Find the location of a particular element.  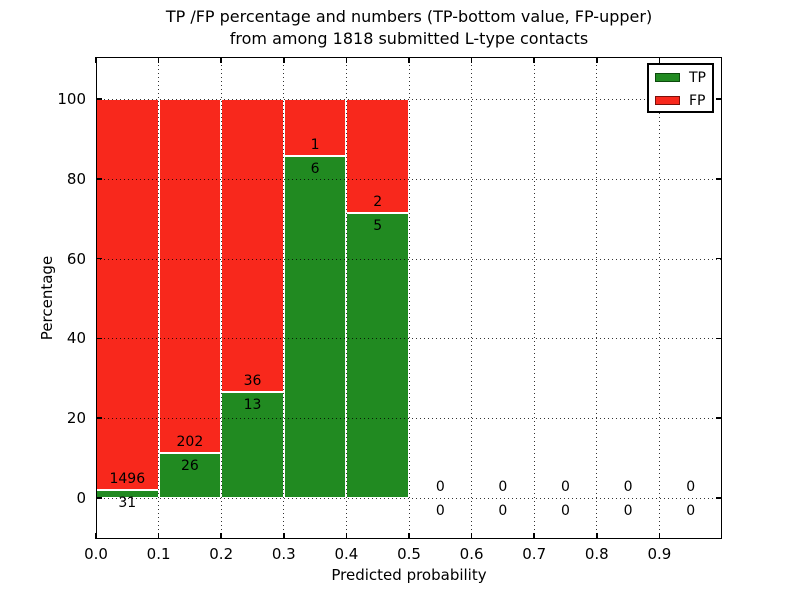

tp-count-label: 6 is located at coordinates (315, 169).